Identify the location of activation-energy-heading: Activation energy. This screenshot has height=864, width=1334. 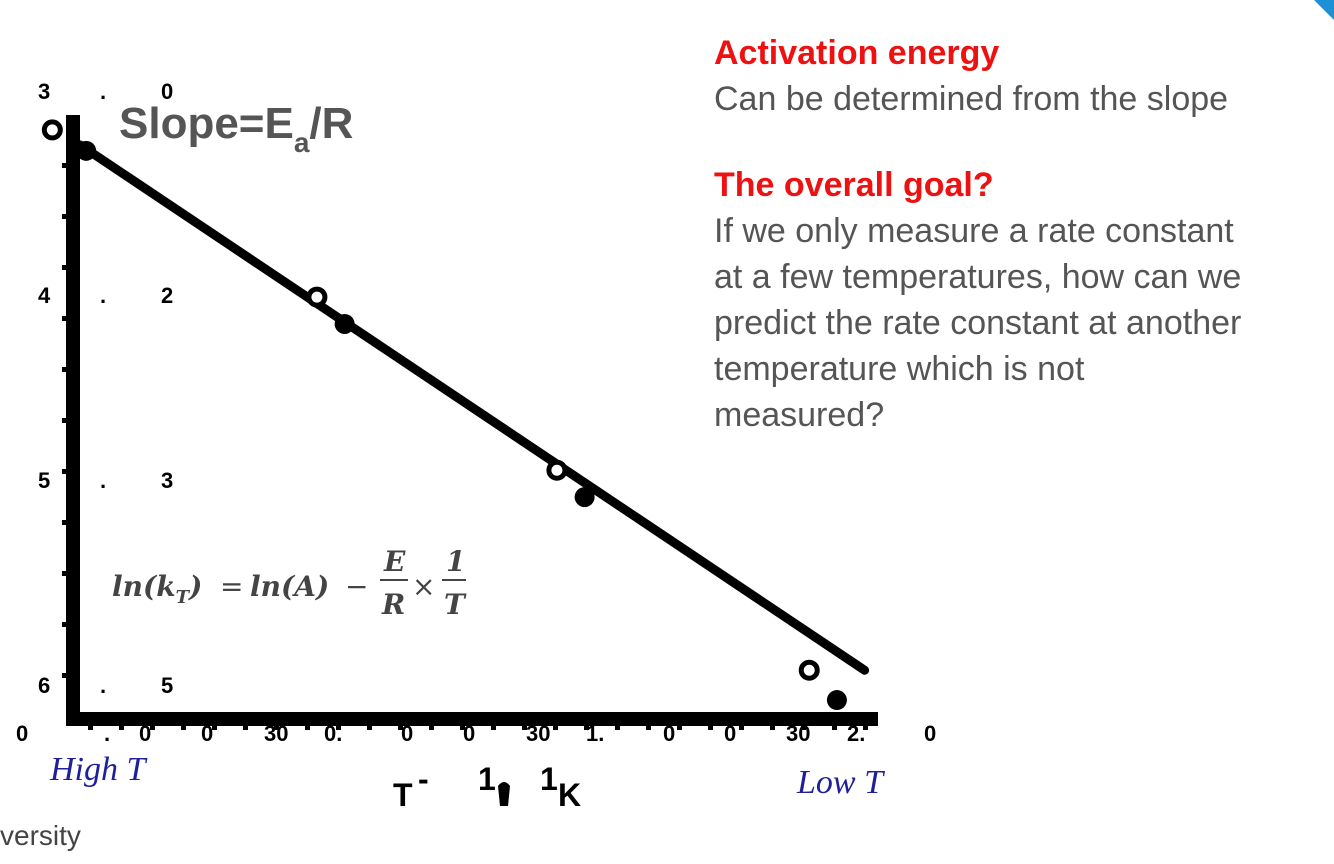
(857, 53).